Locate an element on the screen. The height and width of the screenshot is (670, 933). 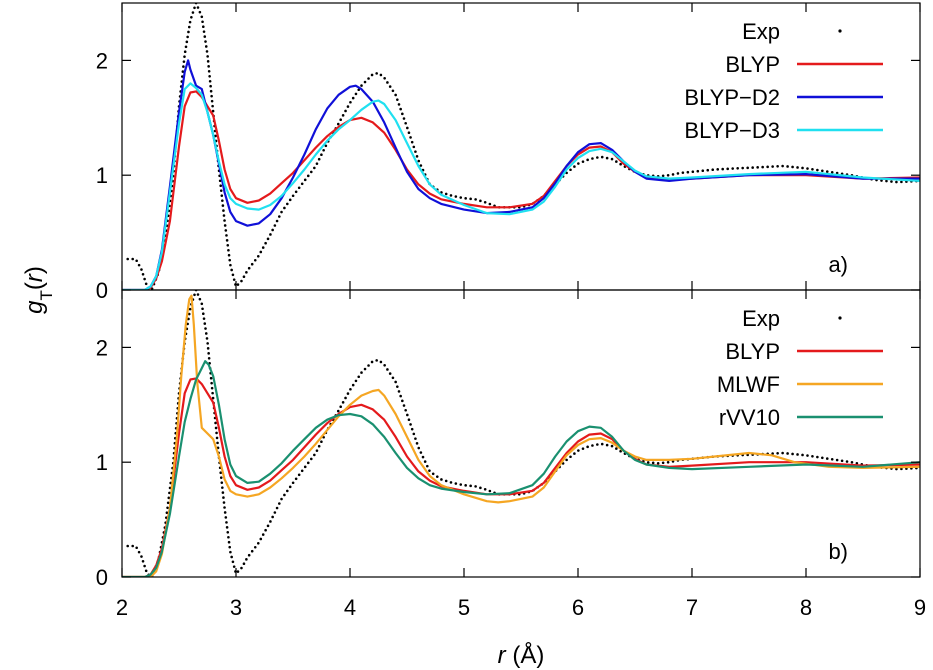
y-axis-title: gT(r) is located at coordinates (38, 290).